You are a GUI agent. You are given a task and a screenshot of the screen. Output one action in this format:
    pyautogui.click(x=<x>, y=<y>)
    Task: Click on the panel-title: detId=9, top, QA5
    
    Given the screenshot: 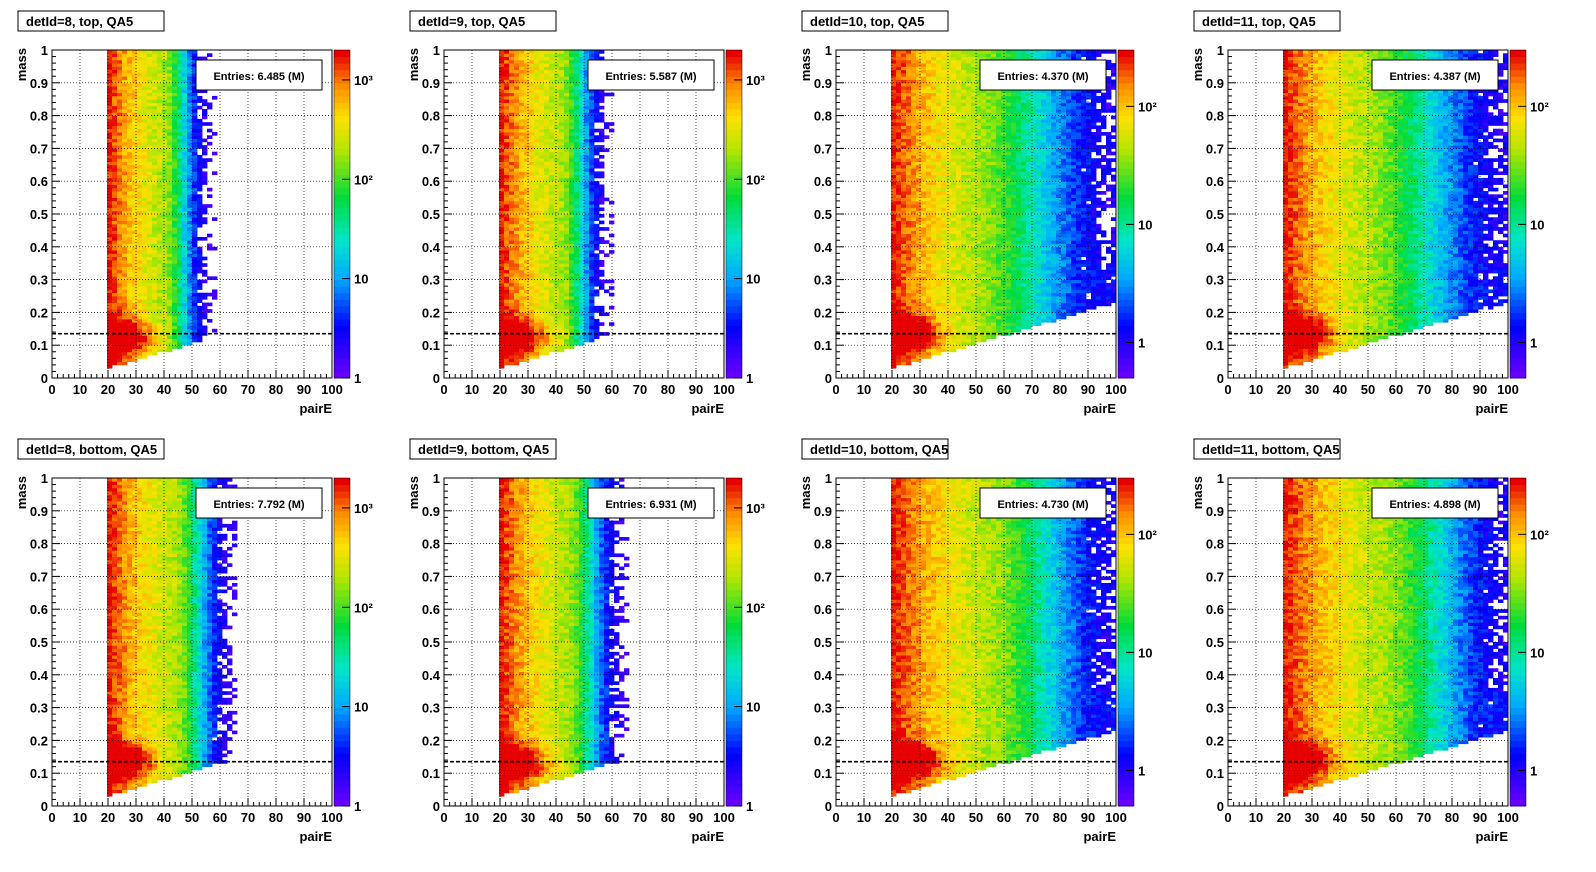 What is the action you would take?
    pyautogui.click(x=471, y=21)
    